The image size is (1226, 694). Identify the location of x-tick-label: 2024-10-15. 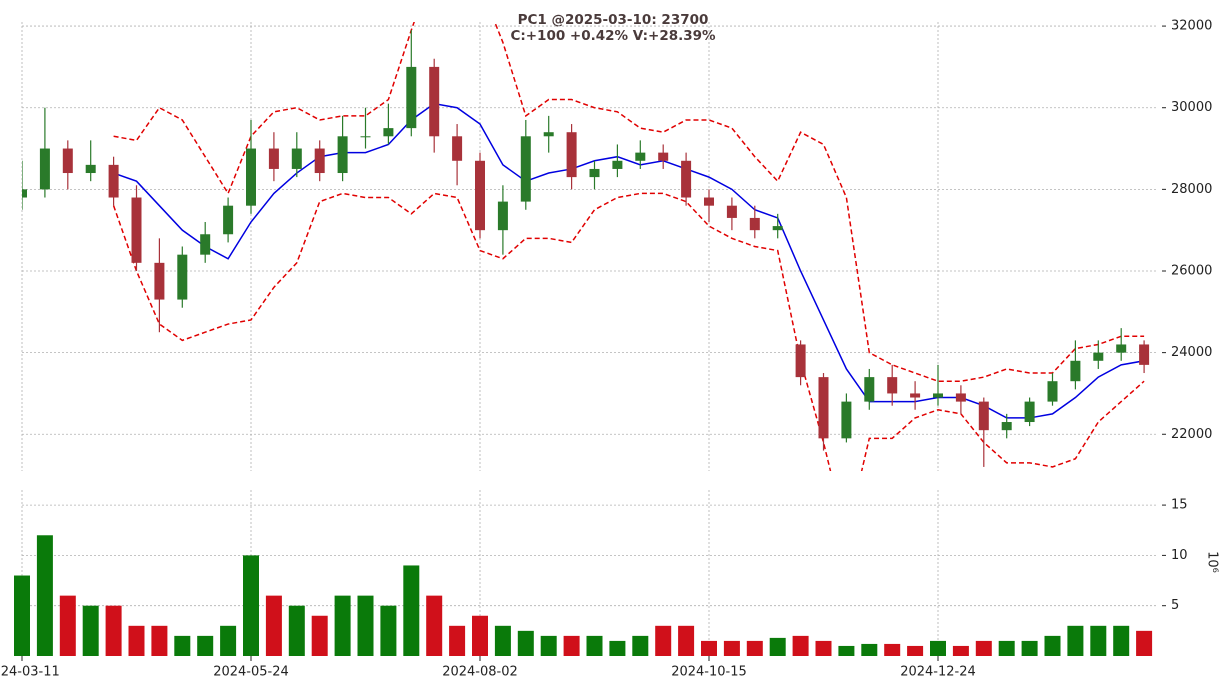
(709, 672).